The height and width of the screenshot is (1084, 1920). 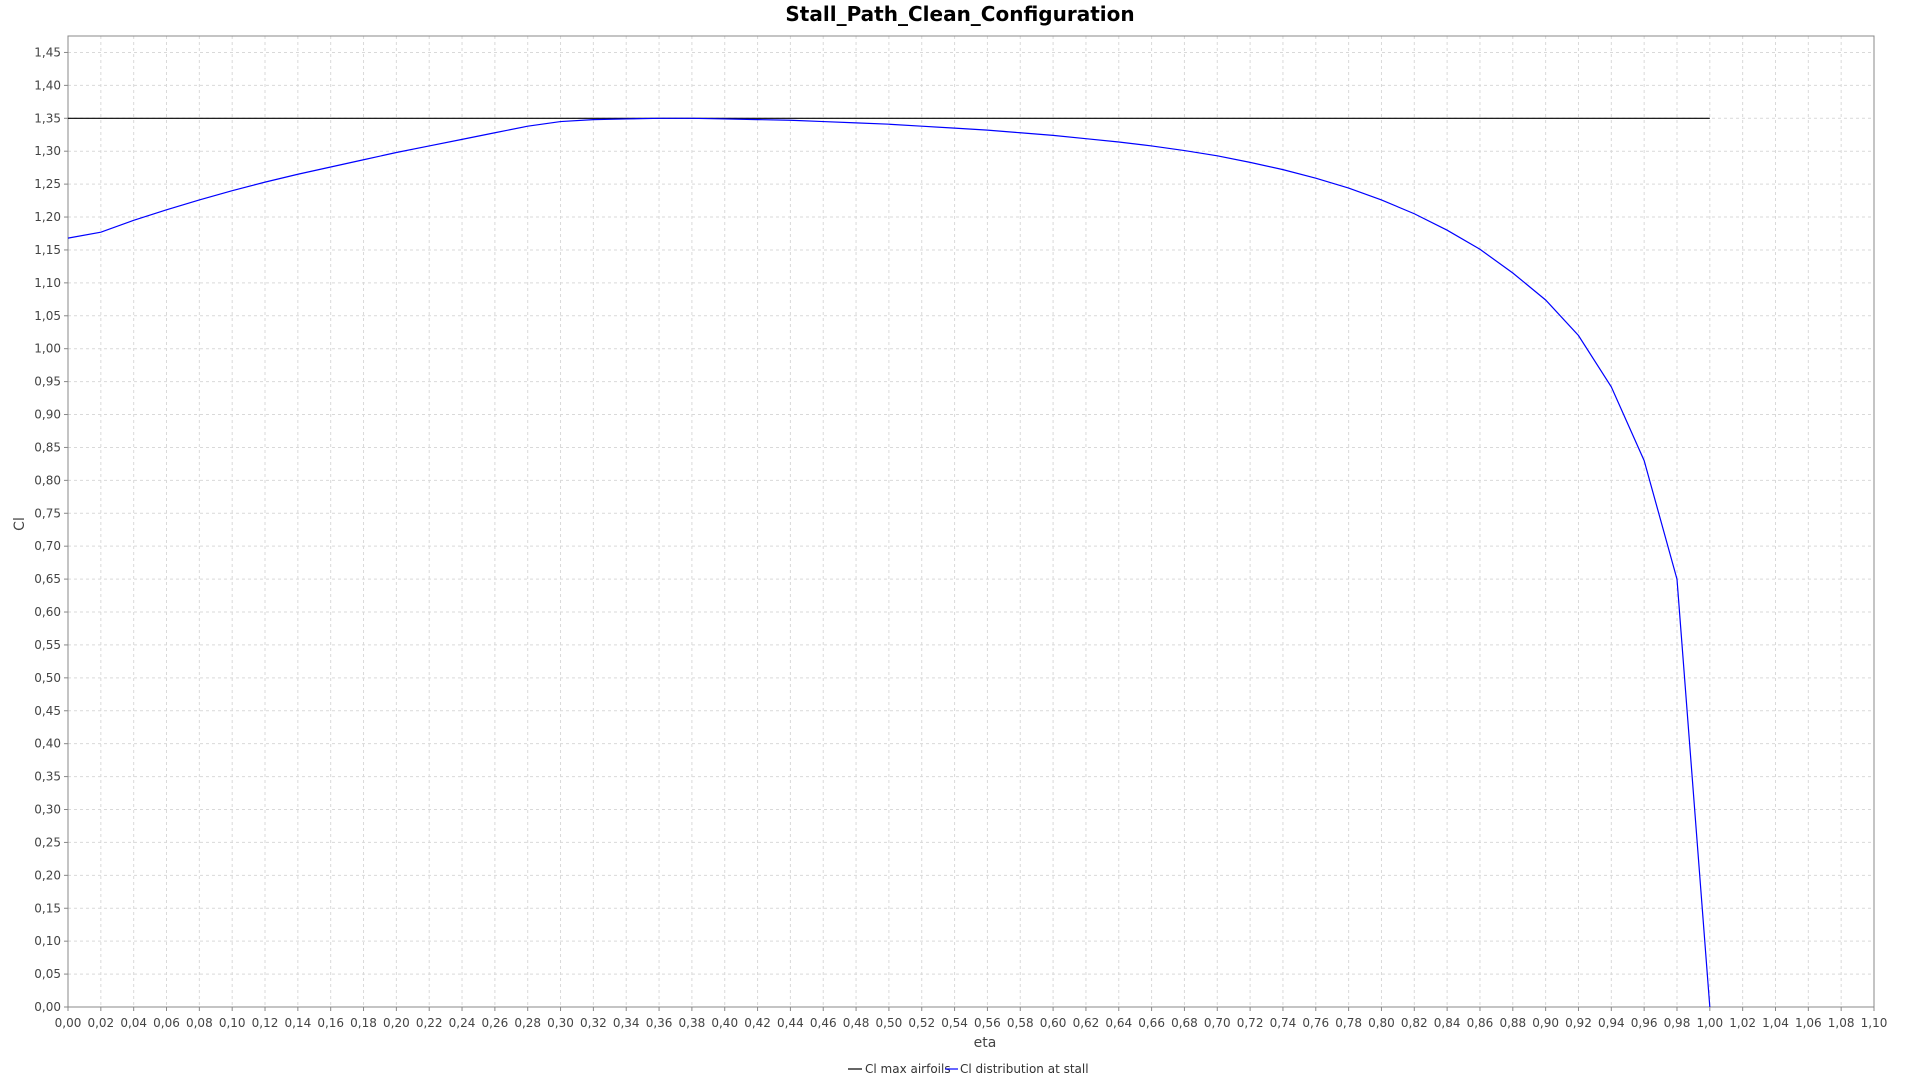 I want to click on y-axis-label: Cl, so click(x=20, y=524).